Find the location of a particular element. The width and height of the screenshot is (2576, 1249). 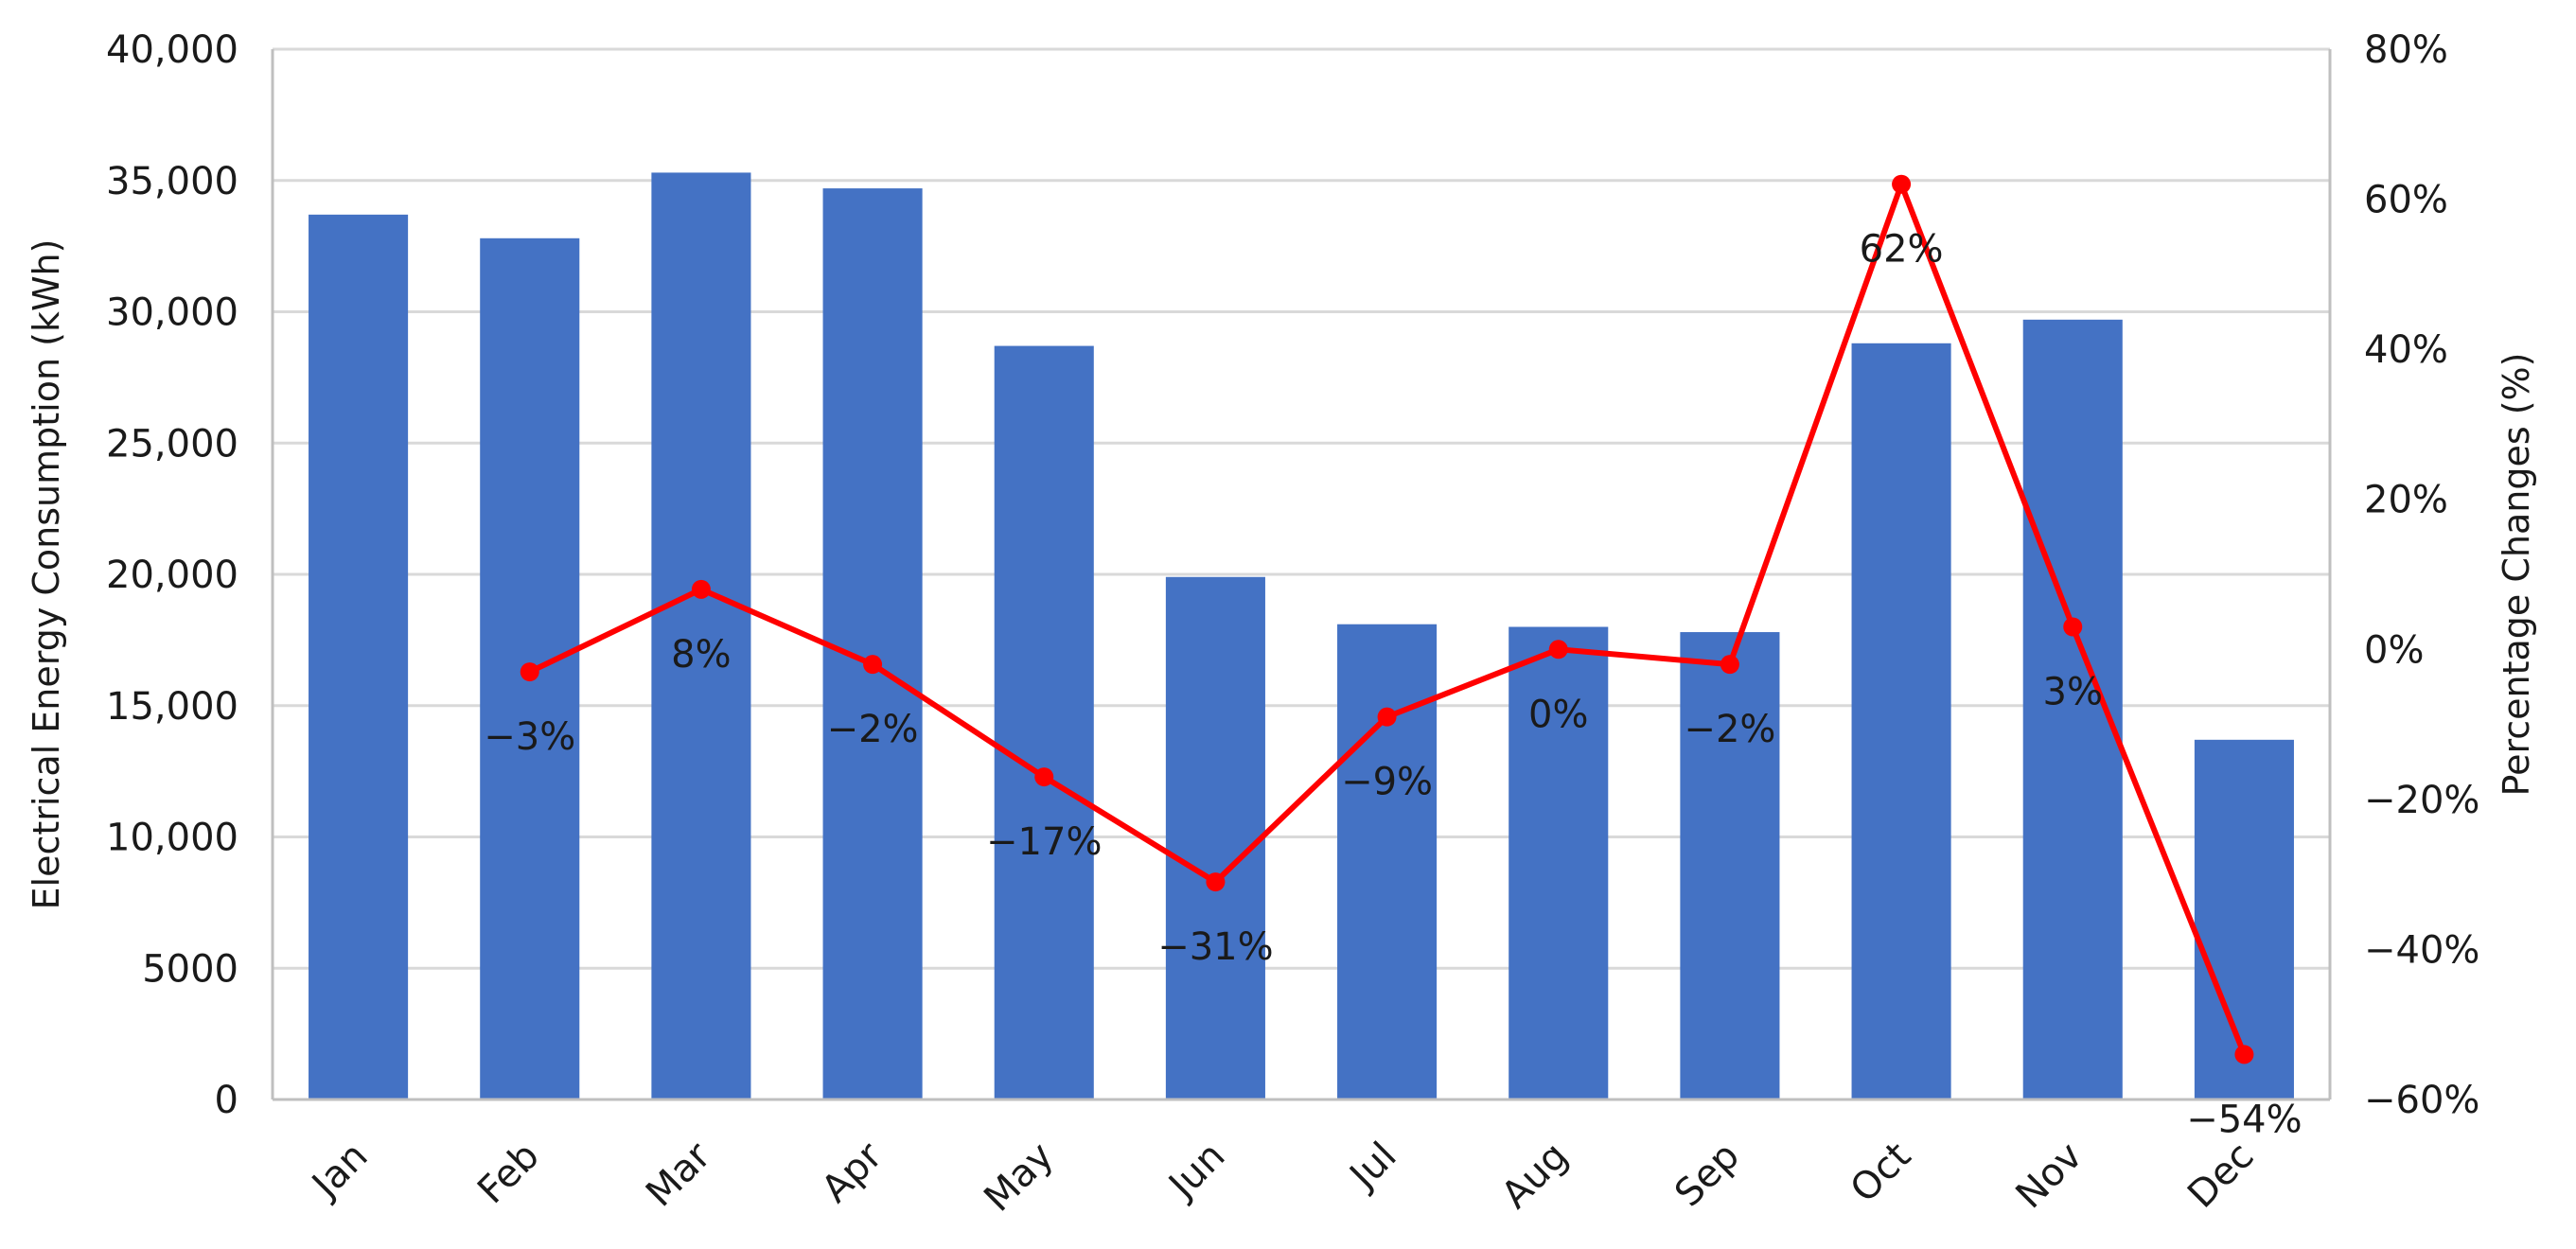

point-dec is located at coordinates (2244, 1054).